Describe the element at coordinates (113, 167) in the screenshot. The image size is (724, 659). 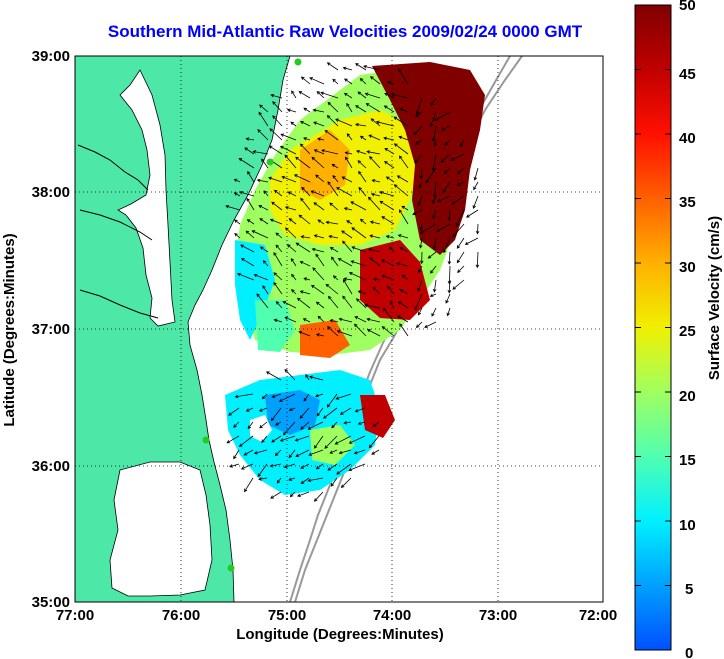
I see `potomac-river` at that location.